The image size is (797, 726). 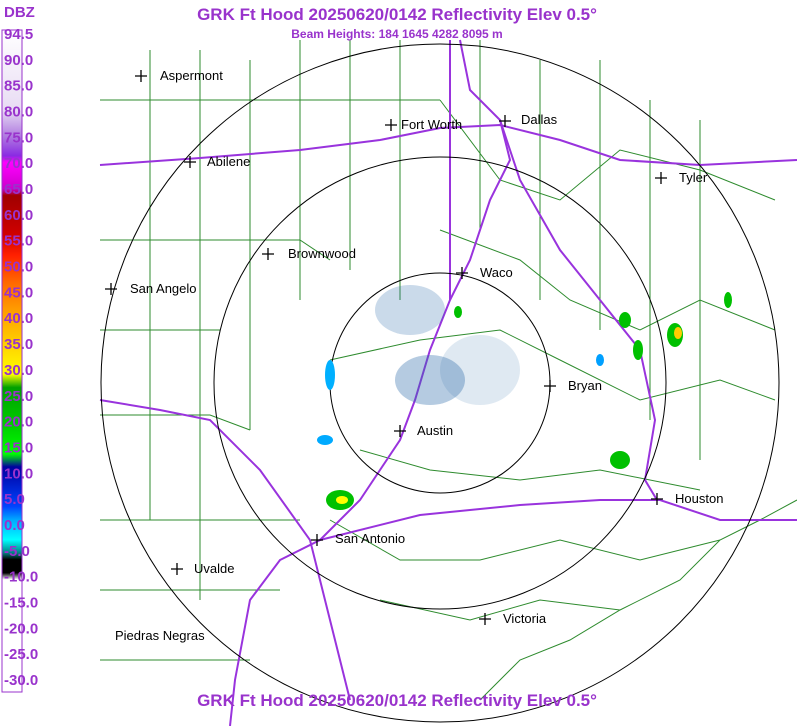 I want to click on legend-label: -15.0, so click(x=21, y=602).